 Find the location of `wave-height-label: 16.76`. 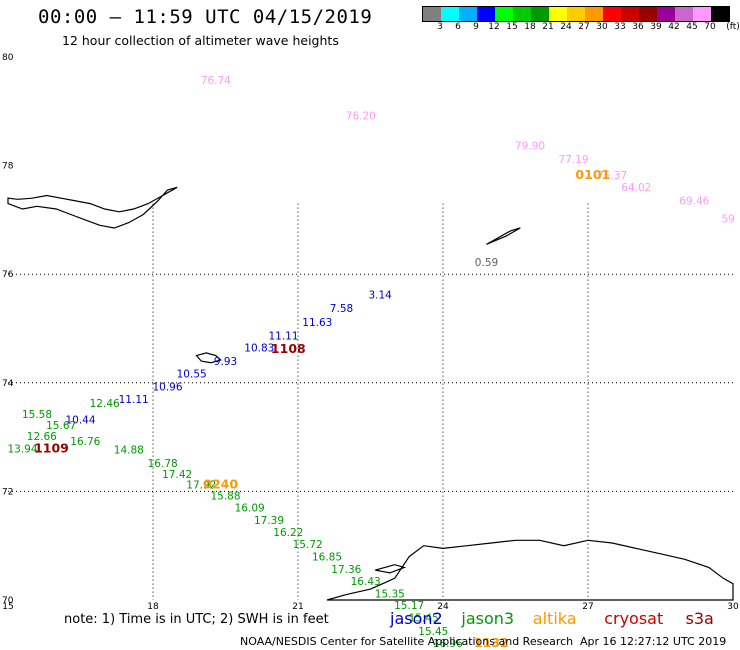

wave-height-label: 16.76 is located at coordinates (85, 442).